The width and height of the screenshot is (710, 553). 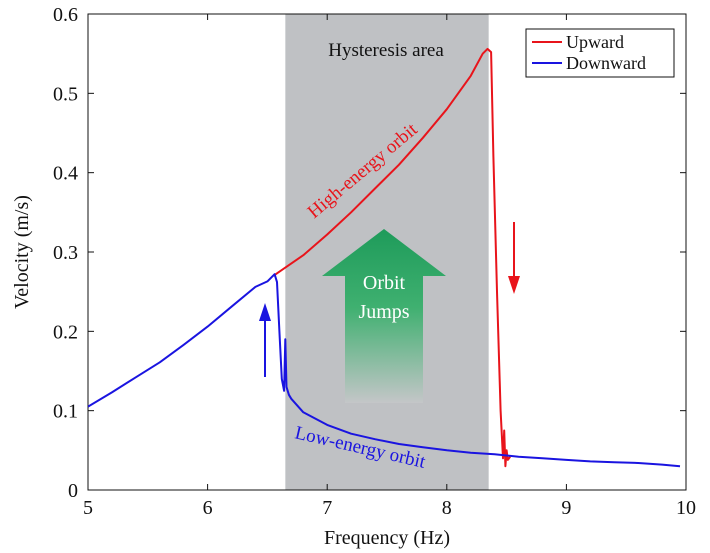 What do you see at coordinates (686, 508) in the screenshot?
I see `x-tick-label: 10` at bounding box center [686, 508].